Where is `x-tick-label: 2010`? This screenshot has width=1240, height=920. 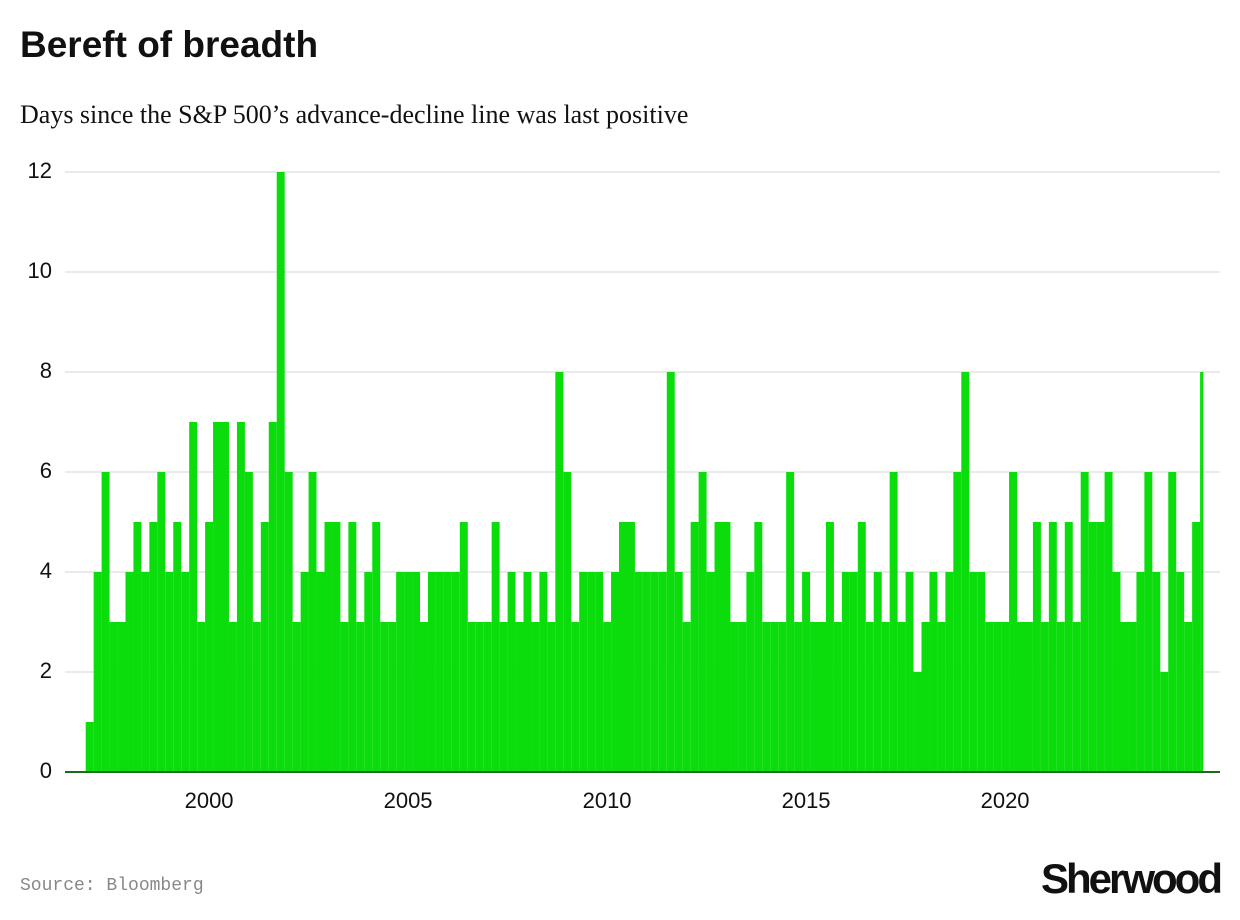
x-tick-label: 2010 is located at coordinates (607, 800).